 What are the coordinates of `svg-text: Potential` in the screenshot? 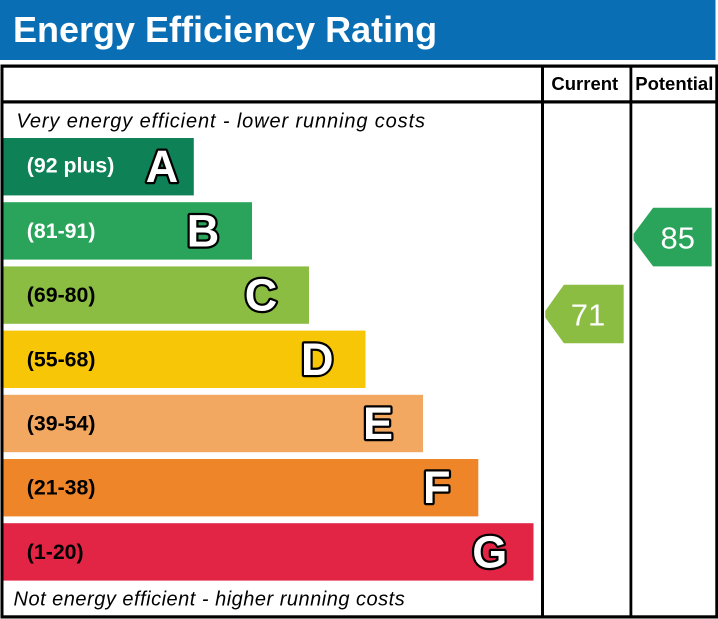 It's located at (674, 83).